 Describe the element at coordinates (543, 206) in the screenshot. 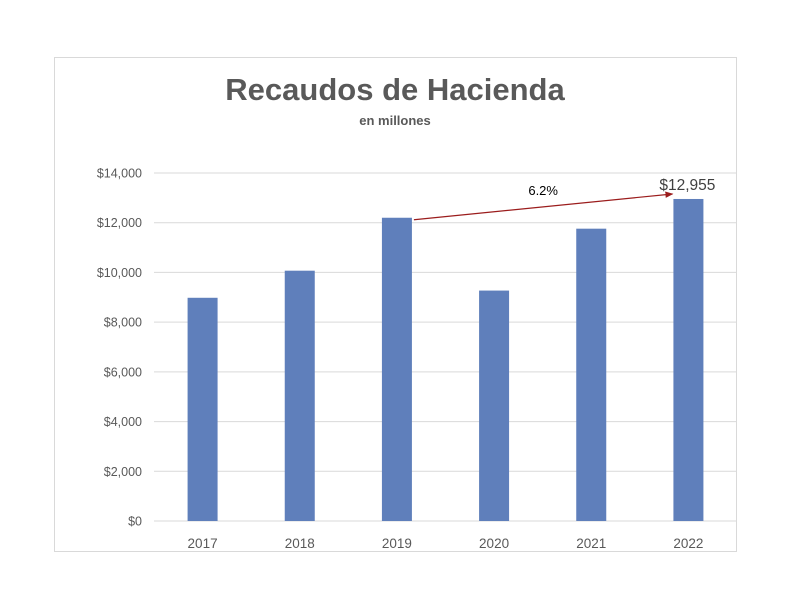

I see `growth-arrow` at that location.